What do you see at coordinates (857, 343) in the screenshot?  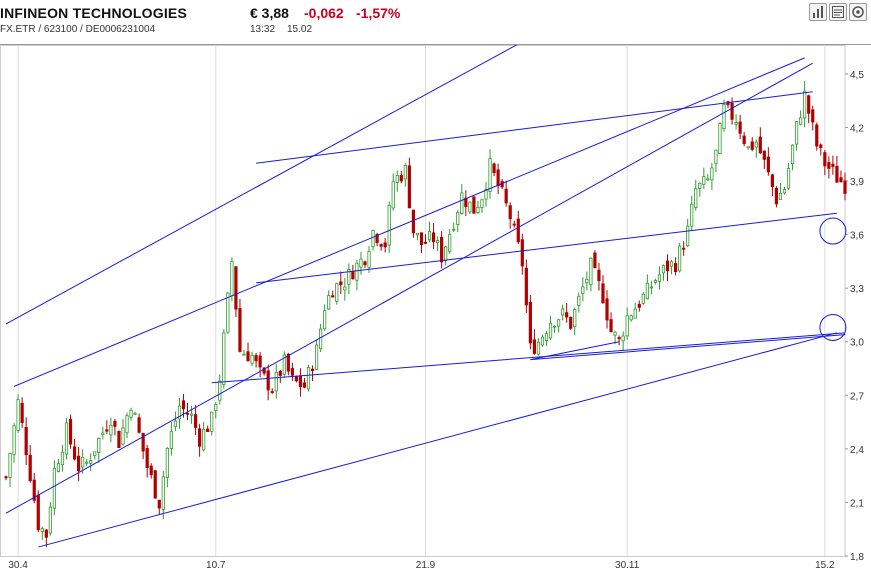 I see `y-tick-label: 3,0` at bounding box center [857, 343].